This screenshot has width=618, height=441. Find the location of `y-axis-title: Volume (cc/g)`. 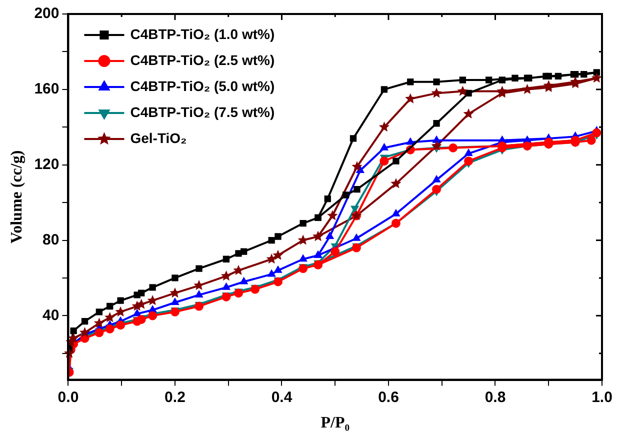

y-axis-title: Volume (cc/g) is located at coordinates (17, 197).